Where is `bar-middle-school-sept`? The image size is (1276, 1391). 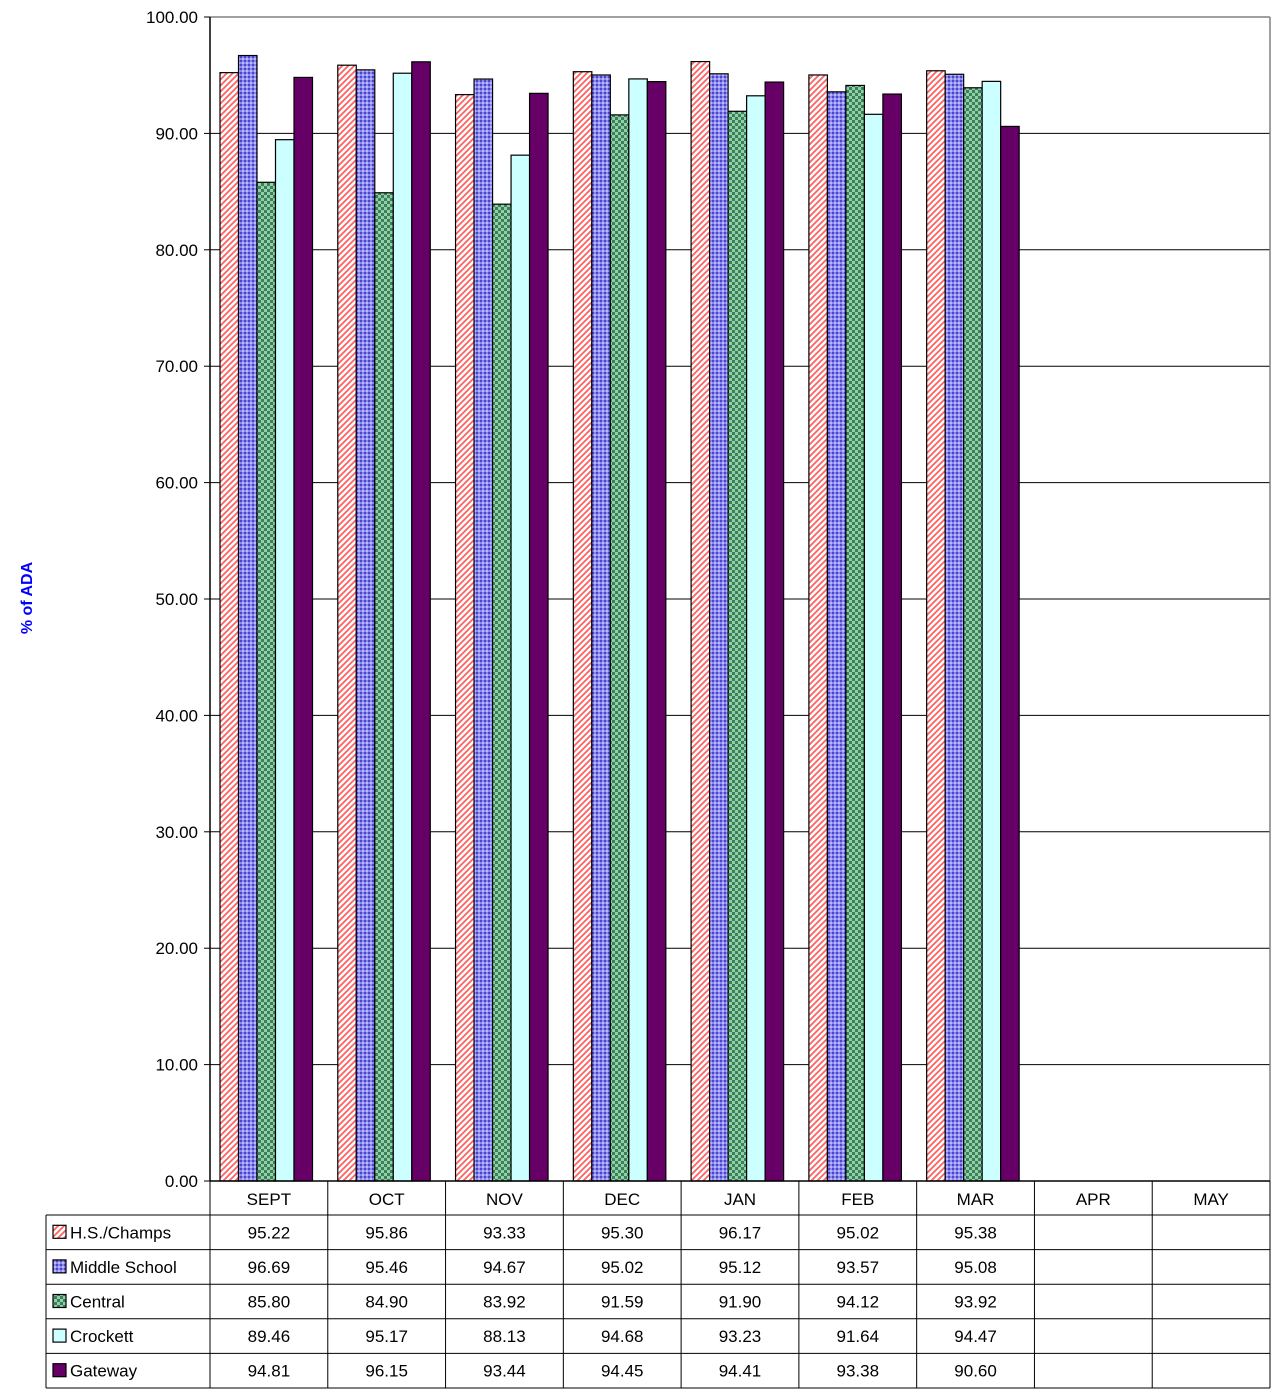 bar-middle-school-sept is located at coordinates (247, 618).